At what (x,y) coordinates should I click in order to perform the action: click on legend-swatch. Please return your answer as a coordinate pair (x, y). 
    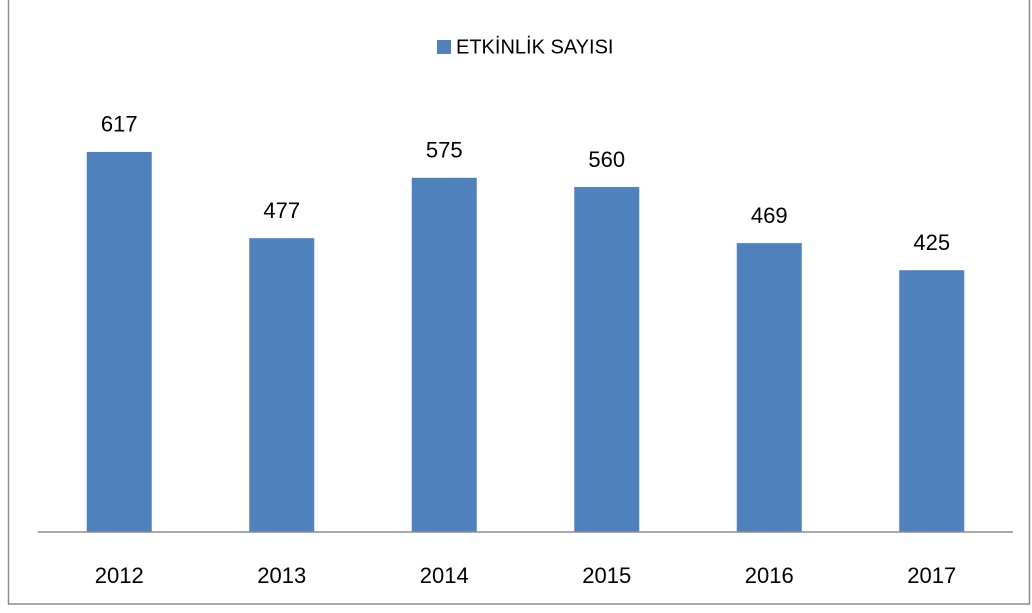
    Looking at the image, I should click on (444, 47).